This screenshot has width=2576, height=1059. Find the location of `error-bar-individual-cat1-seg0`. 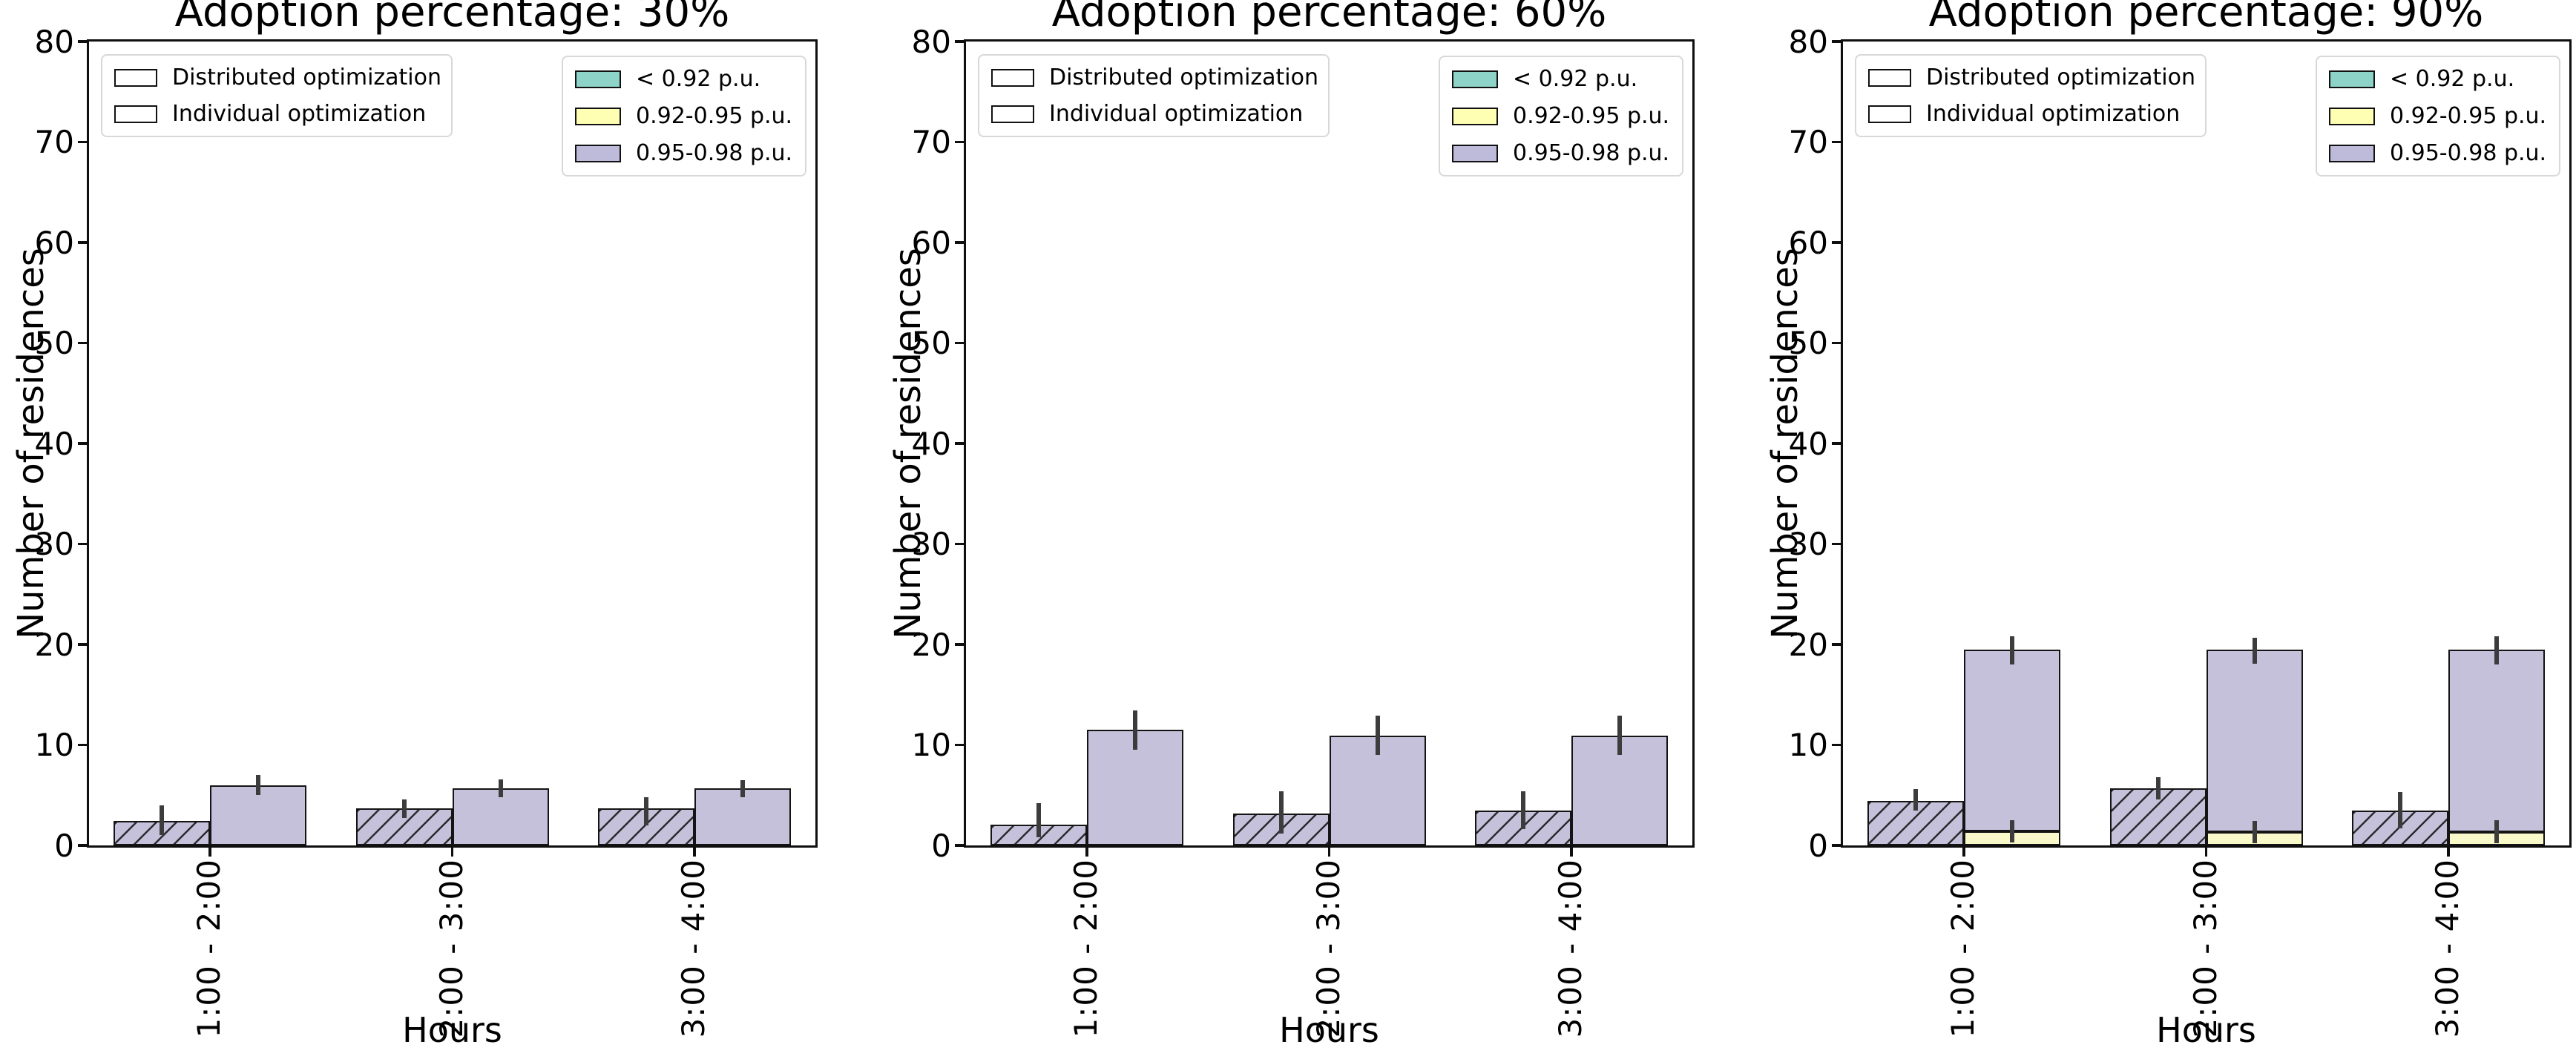

error-bar-individual-cat1-seg0 is located at coordinates (2254, 833).